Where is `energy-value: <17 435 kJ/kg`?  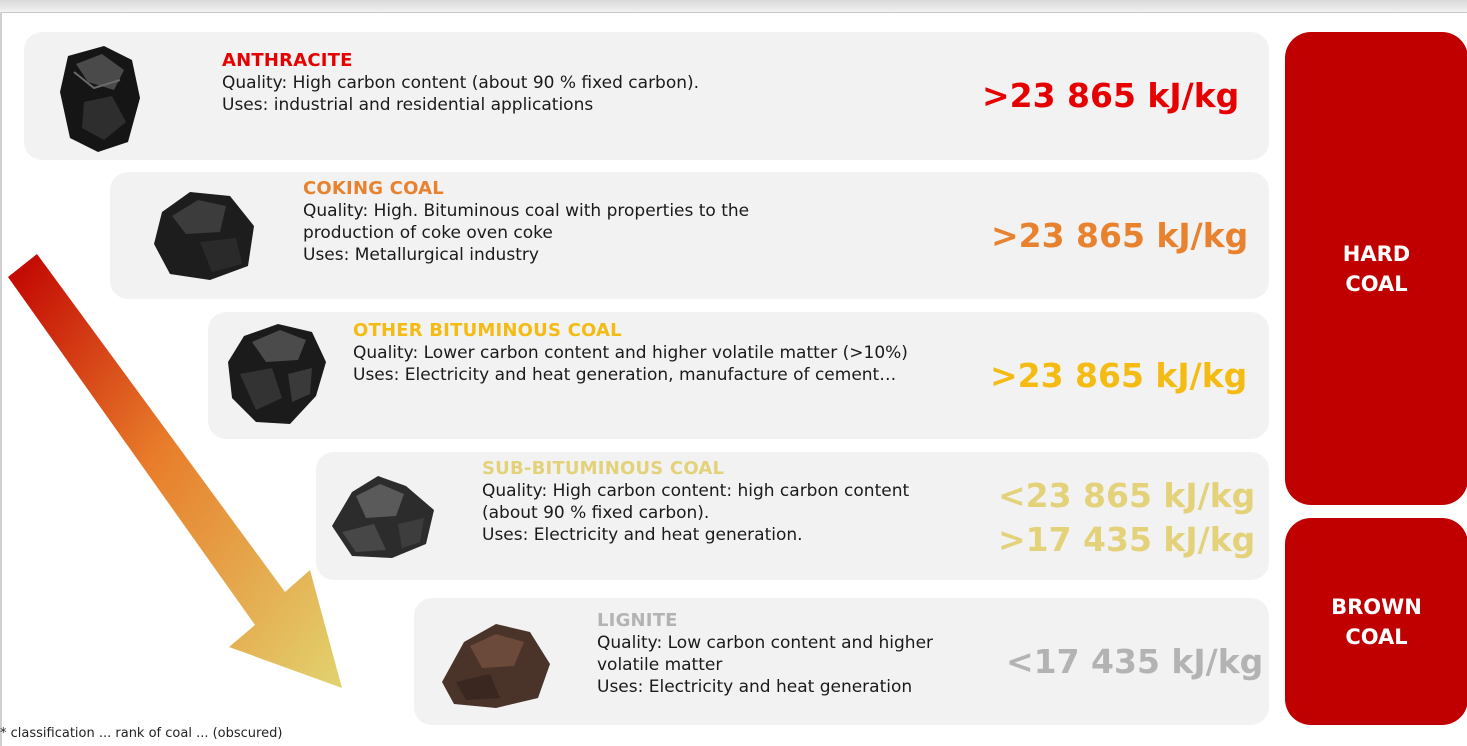
energy-value: <17 435 kJ/kg is located at coordinates (1135, 661).